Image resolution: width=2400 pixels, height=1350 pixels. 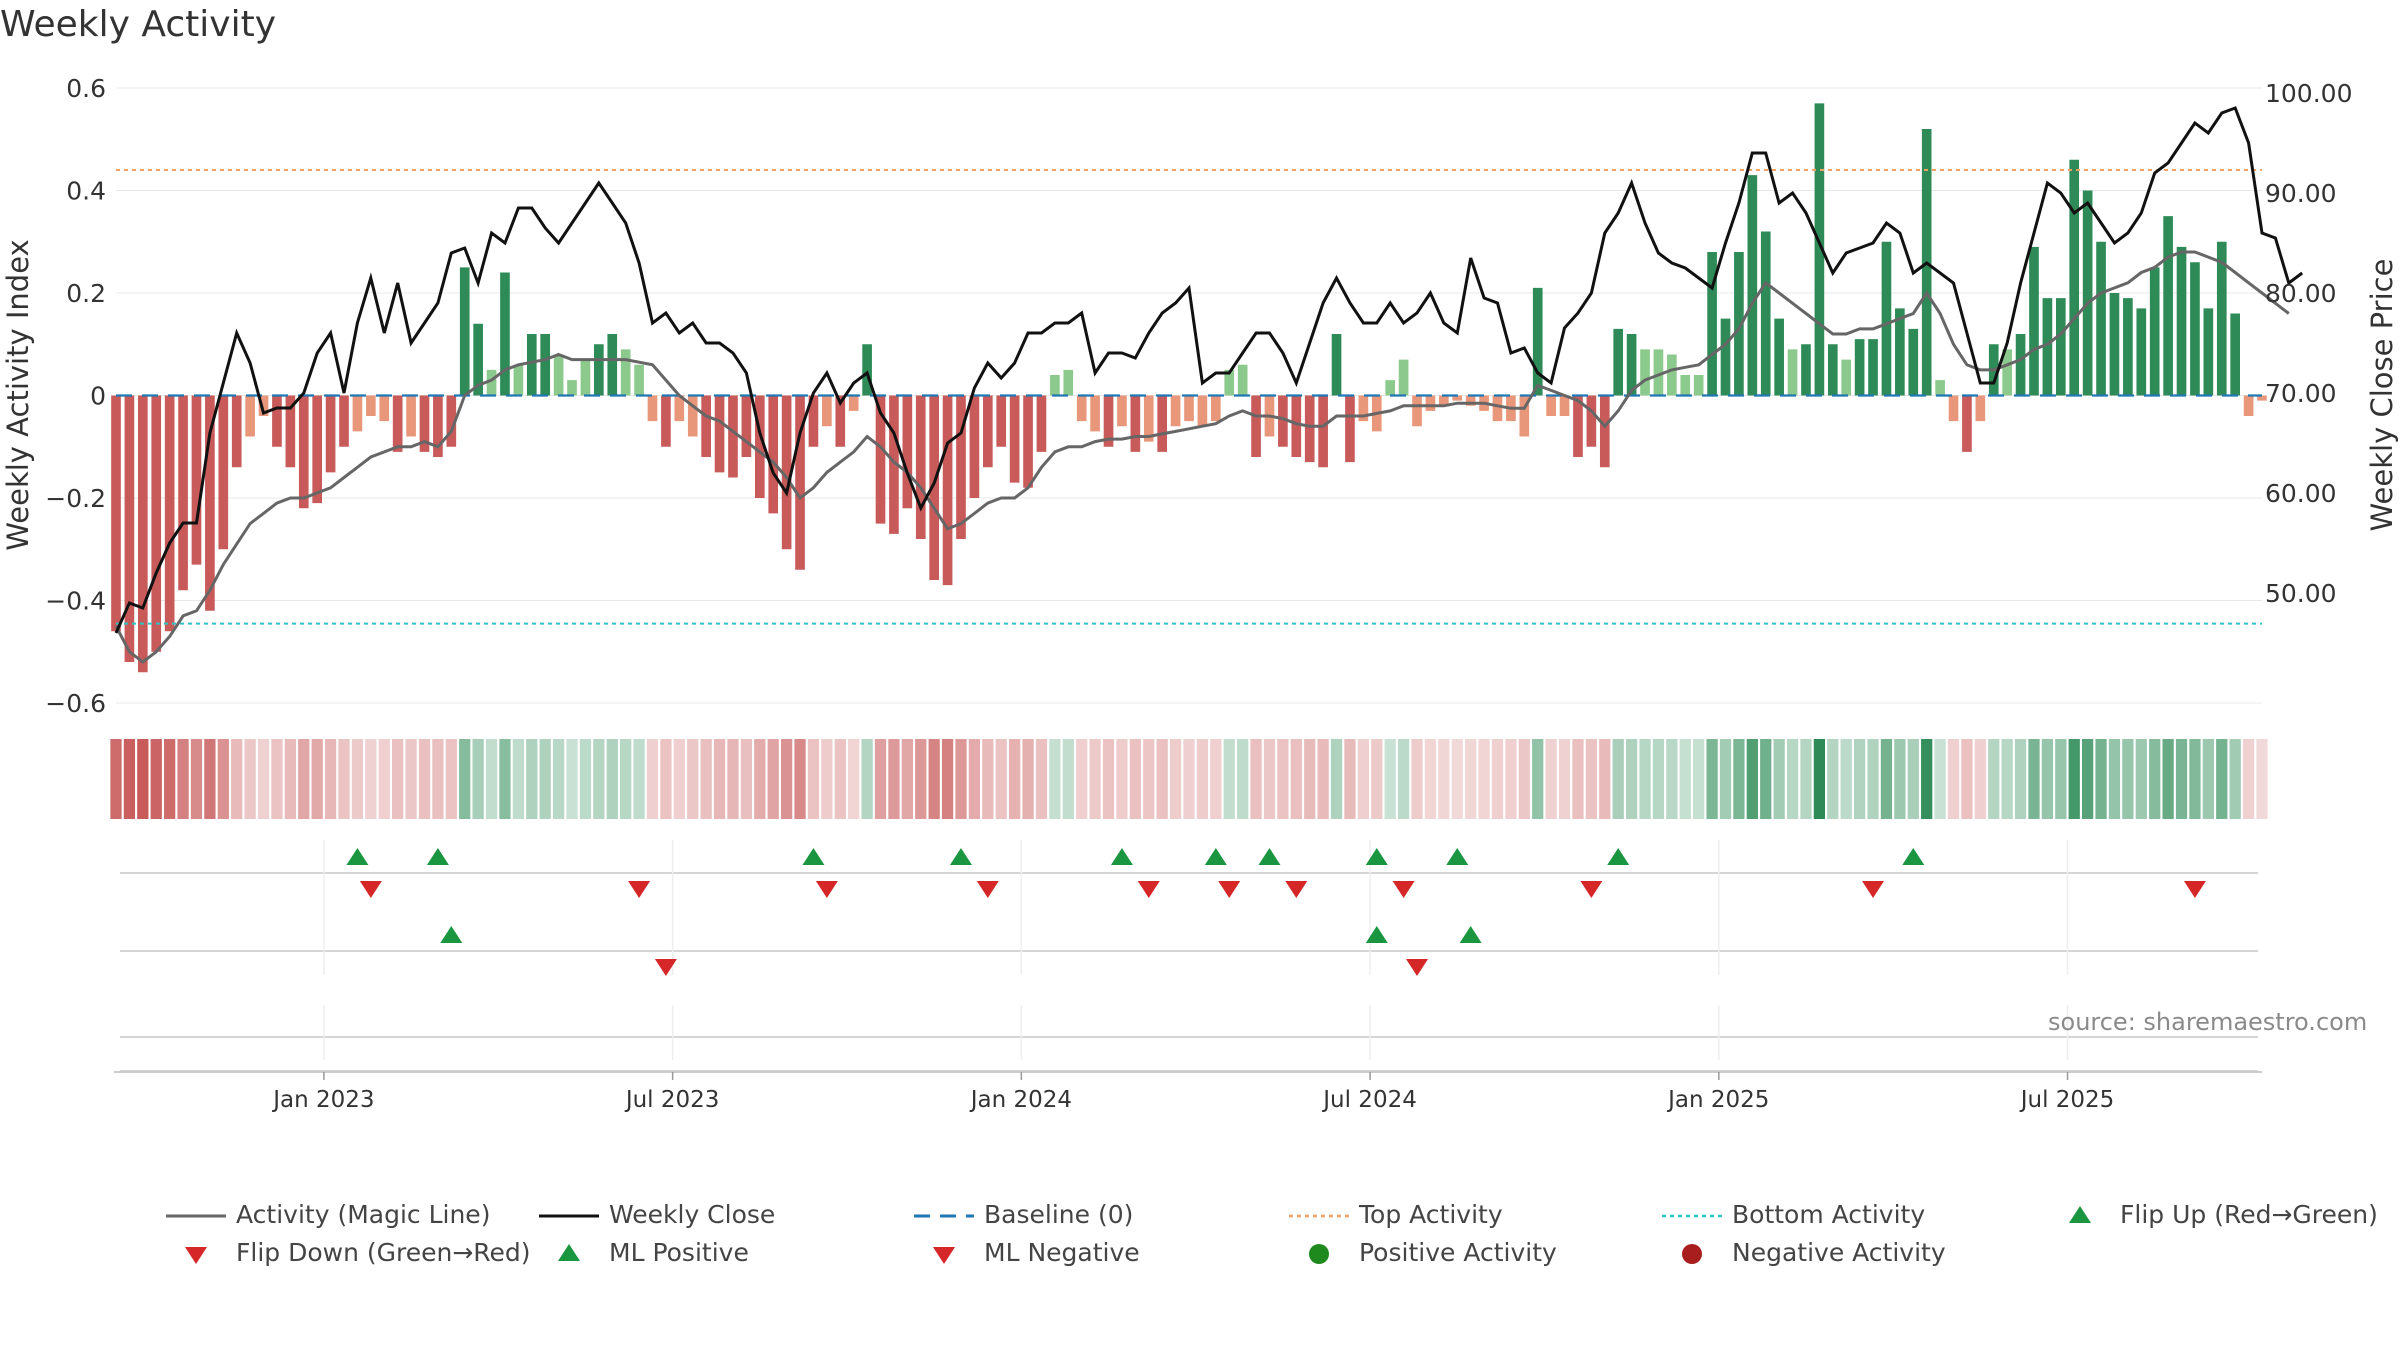 What do you see at coordinates (1717, 1100) in the screenshot?
I see `x-tick-label: Jan 2025` at bounding box center [1717, 1100].